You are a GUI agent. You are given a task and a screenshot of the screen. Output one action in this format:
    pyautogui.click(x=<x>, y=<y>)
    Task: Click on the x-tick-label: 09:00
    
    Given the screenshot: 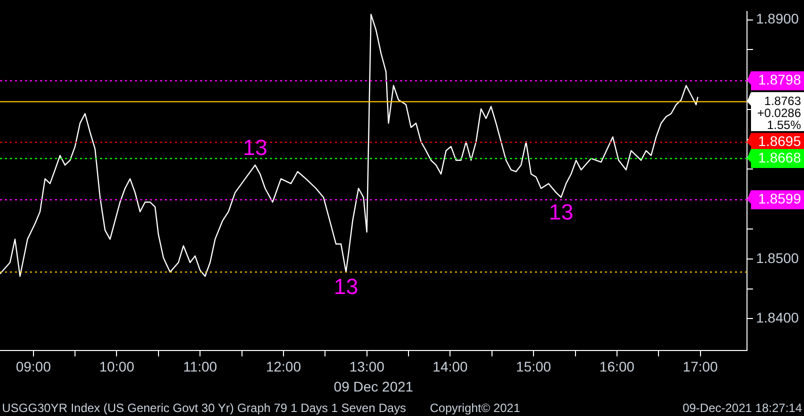 What is the action you would take?
    pyautogui.click(x=34, y=366)
    